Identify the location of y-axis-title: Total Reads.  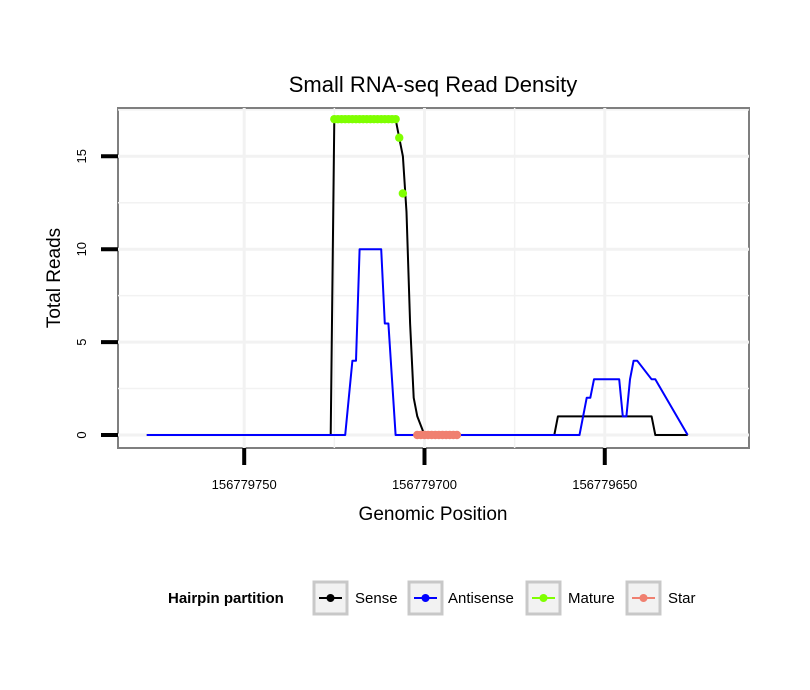
(54, 278).